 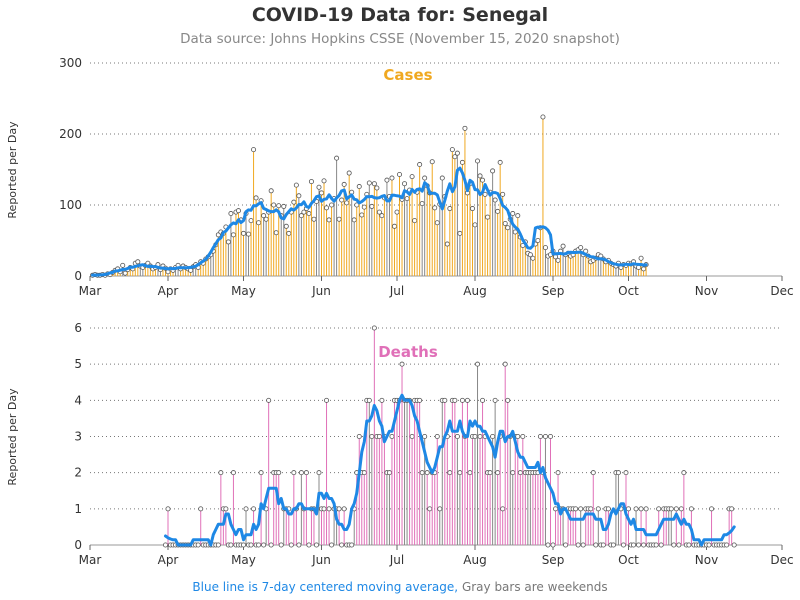 I want to click on x-tick-label: Sep, so click(x=553, y=291).